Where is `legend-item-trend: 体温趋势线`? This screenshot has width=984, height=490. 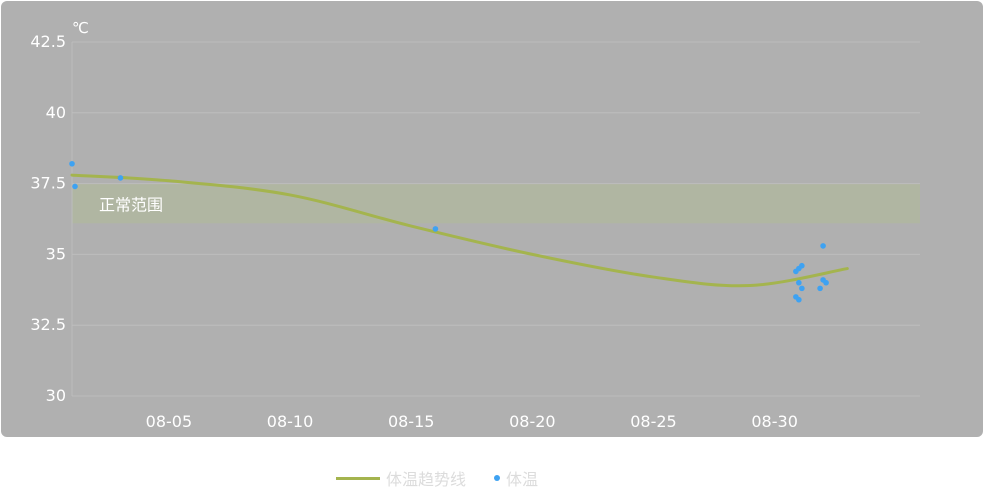
legend-item-trend: 体温趋势线 is located at coordinates (426, 479).